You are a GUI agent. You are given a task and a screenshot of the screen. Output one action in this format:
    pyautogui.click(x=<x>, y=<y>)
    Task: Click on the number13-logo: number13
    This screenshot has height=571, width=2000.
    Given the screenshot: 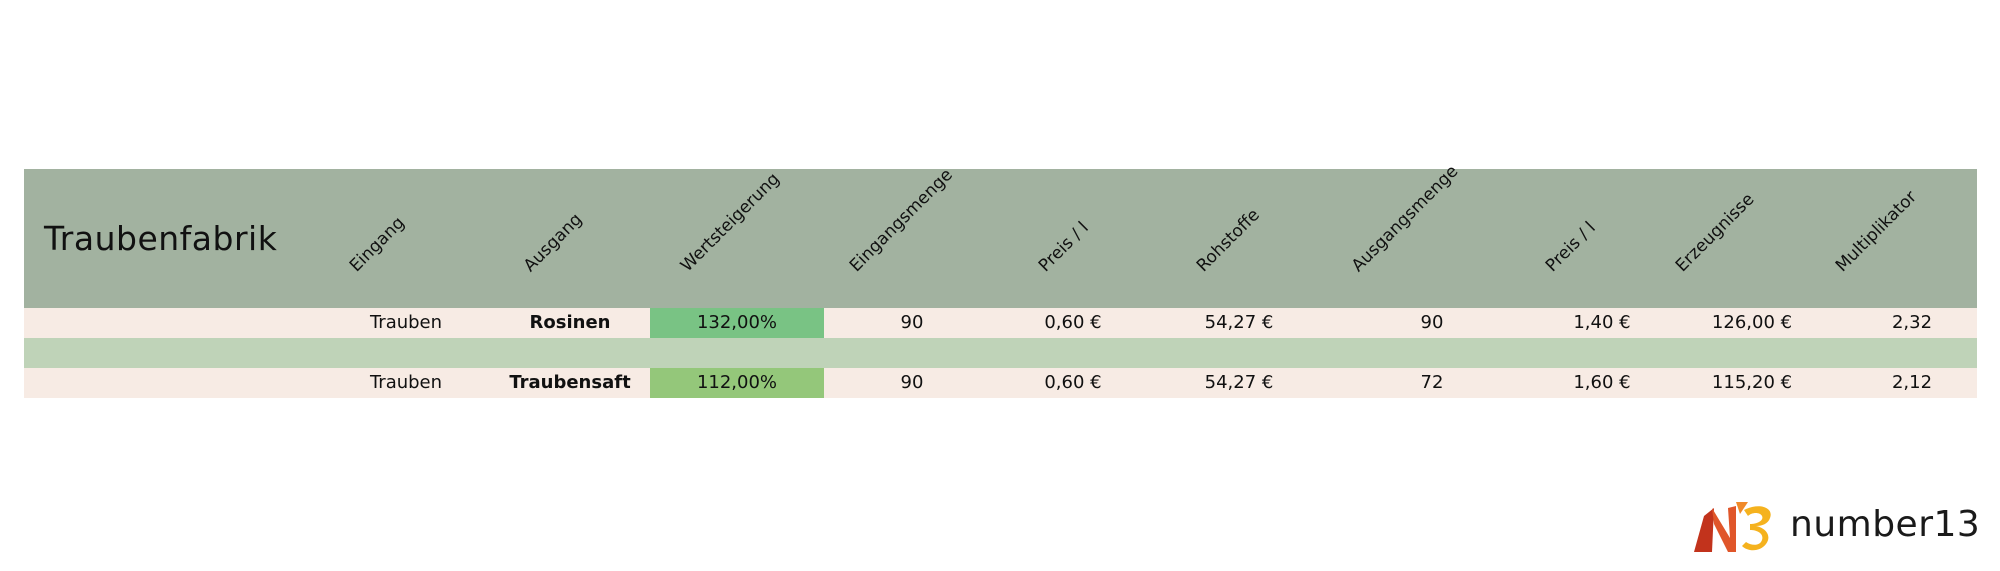 What is the action you would take?
    pyautogui.click(x=1835, y=526)
    